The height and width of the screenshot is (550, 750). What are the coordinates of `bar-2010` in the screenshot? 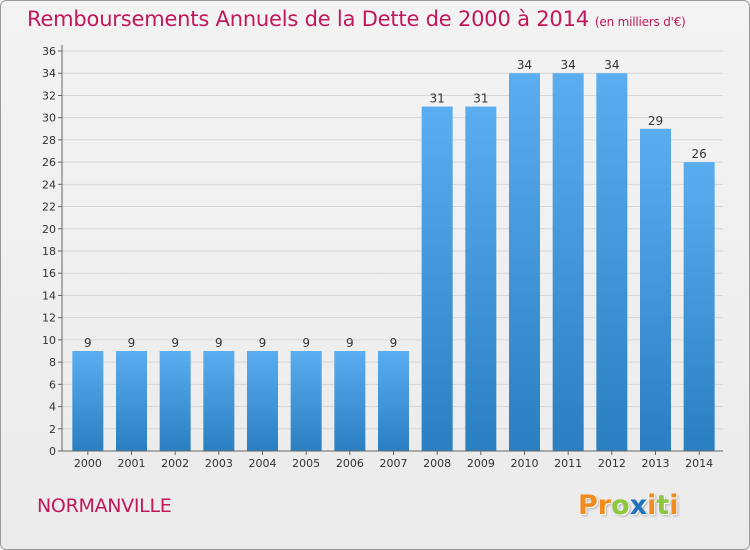 It's located at (524, 262).